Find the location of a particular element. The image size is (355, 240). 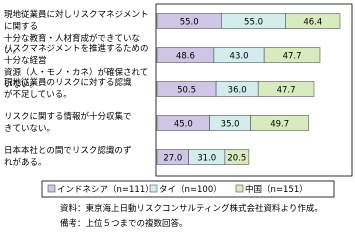

legend-label: インドネシア（n=111） is located at coordinates (105, 189).